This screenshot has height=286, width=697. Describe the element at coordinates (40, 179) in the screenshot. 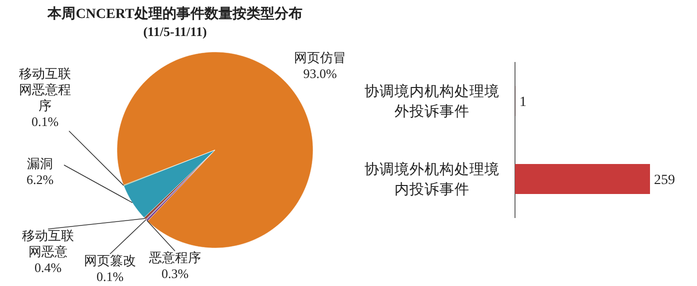

I see `data-label: 6.2%` at that location.